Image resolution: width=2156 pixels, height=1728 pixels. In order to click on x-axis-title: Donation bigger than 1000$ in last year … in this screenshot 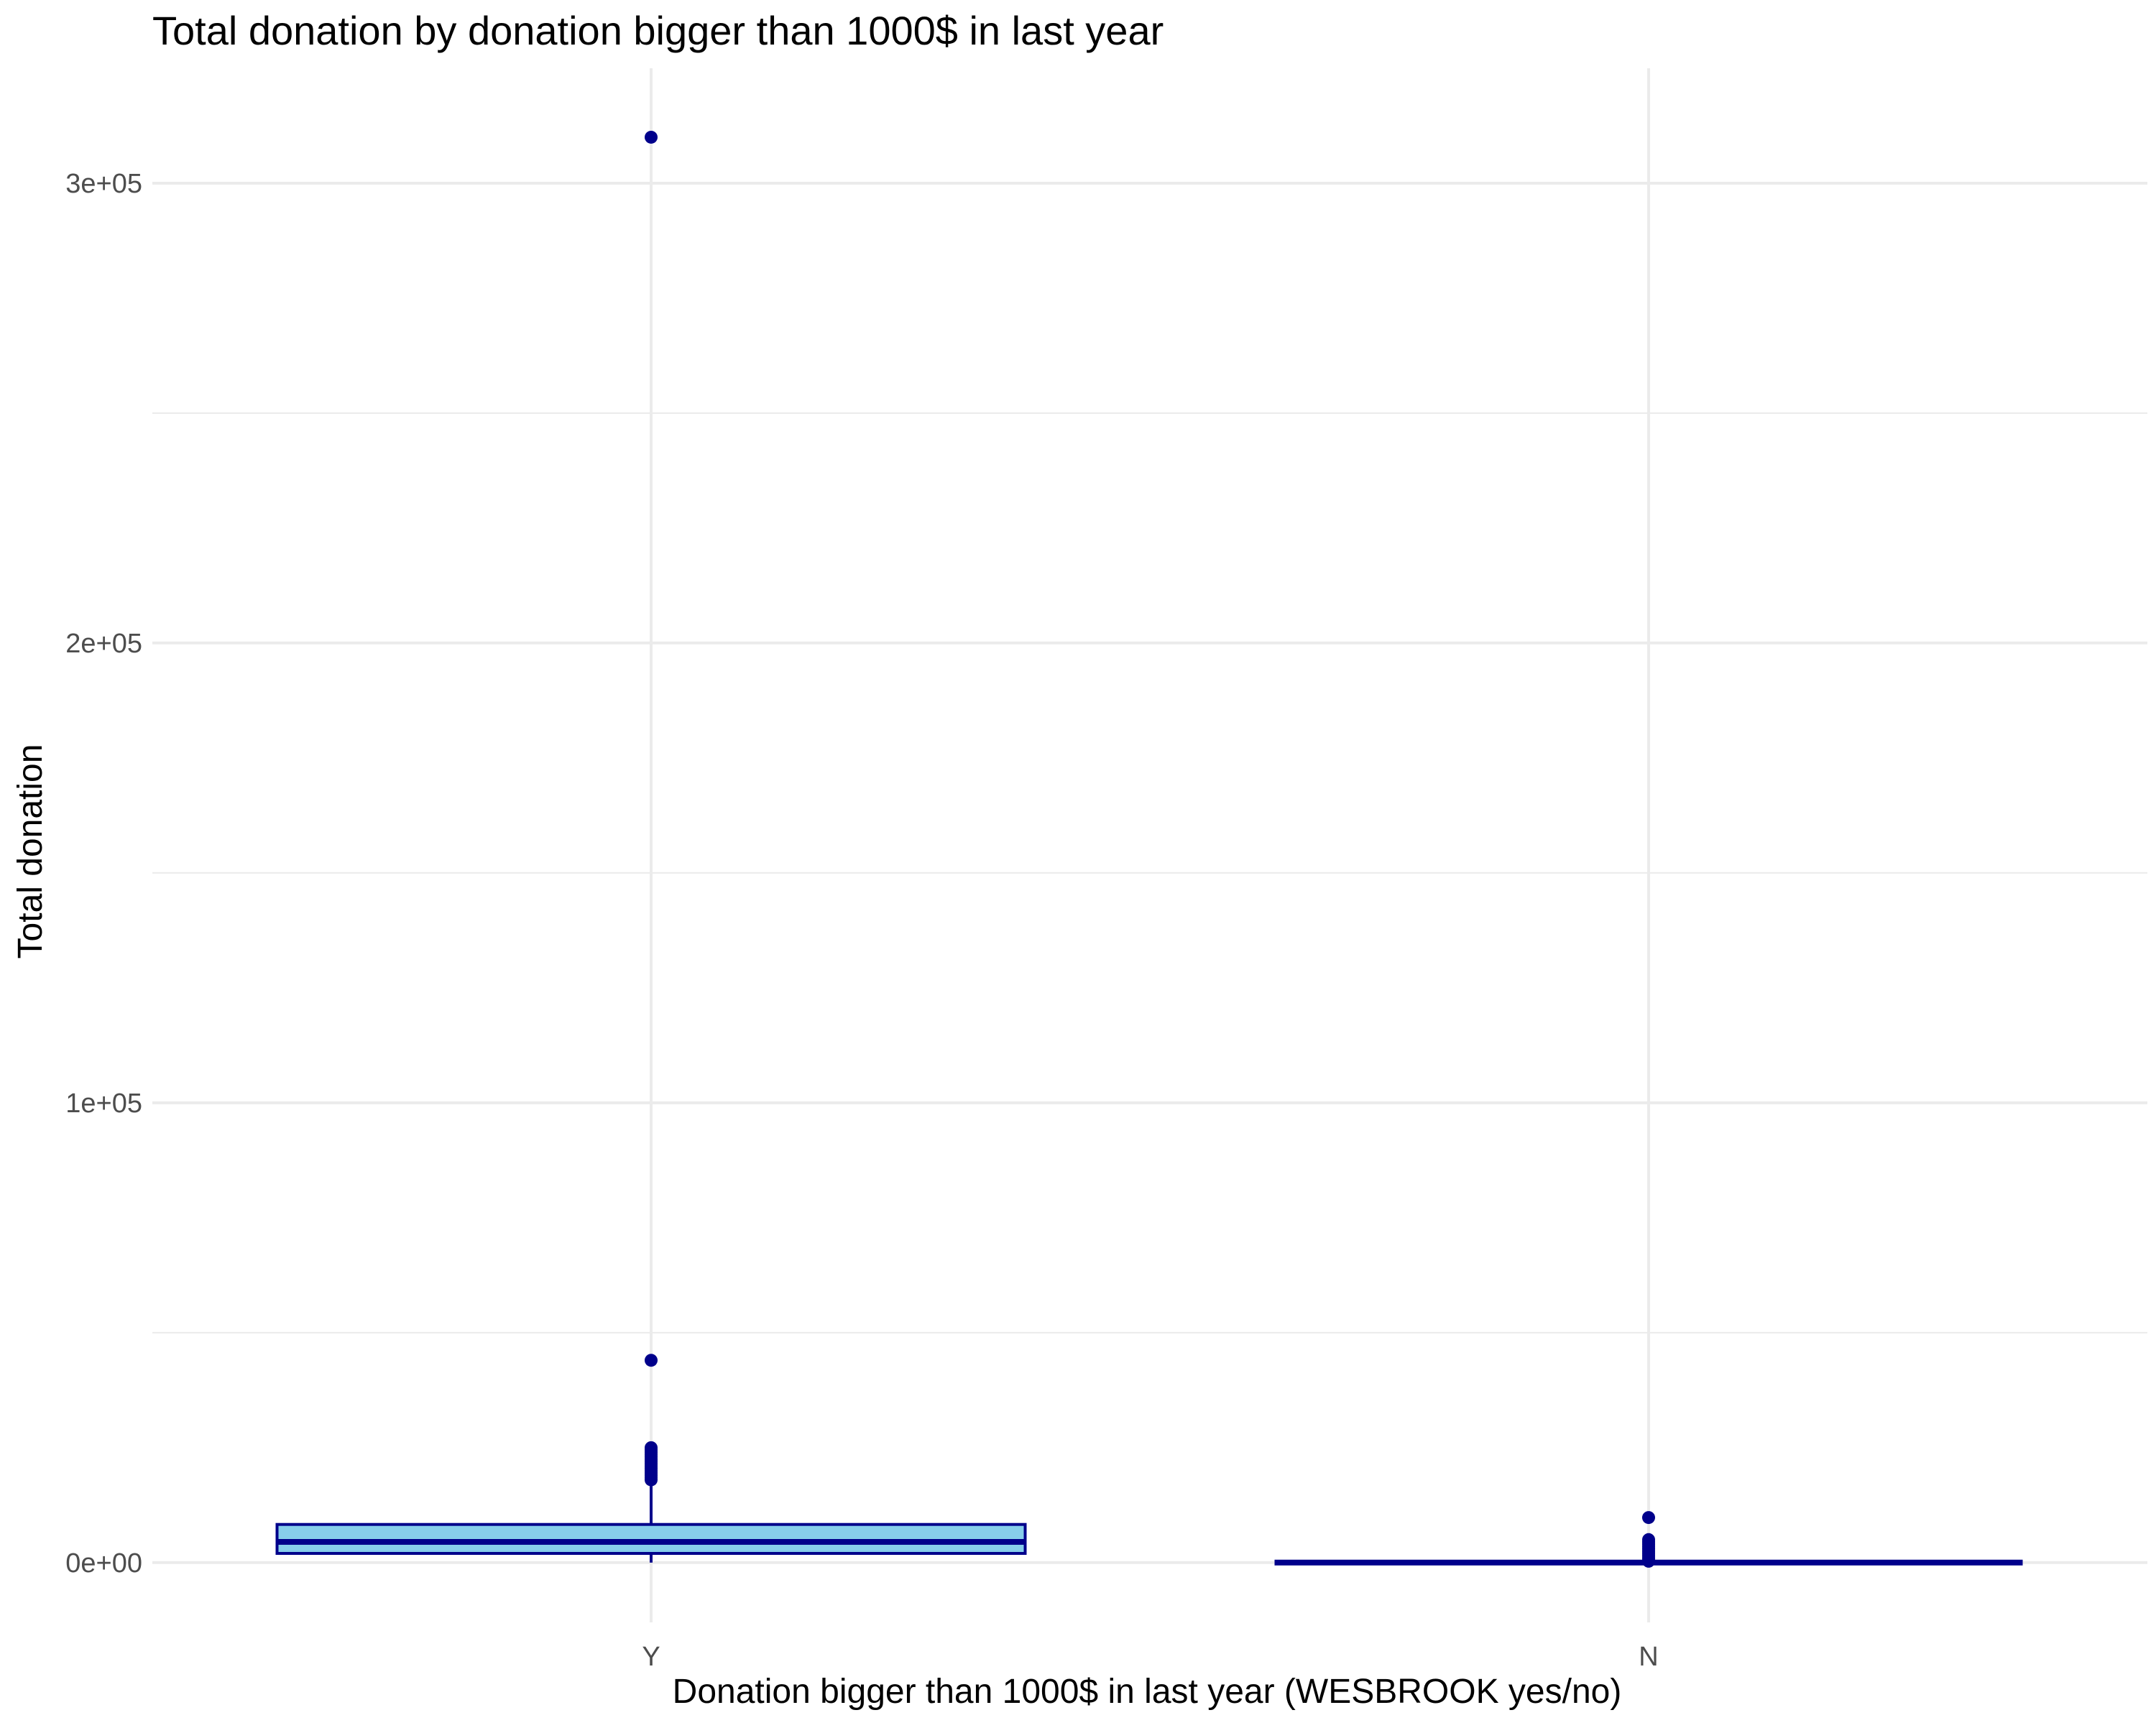, I will do `click(1147, 1692)`.